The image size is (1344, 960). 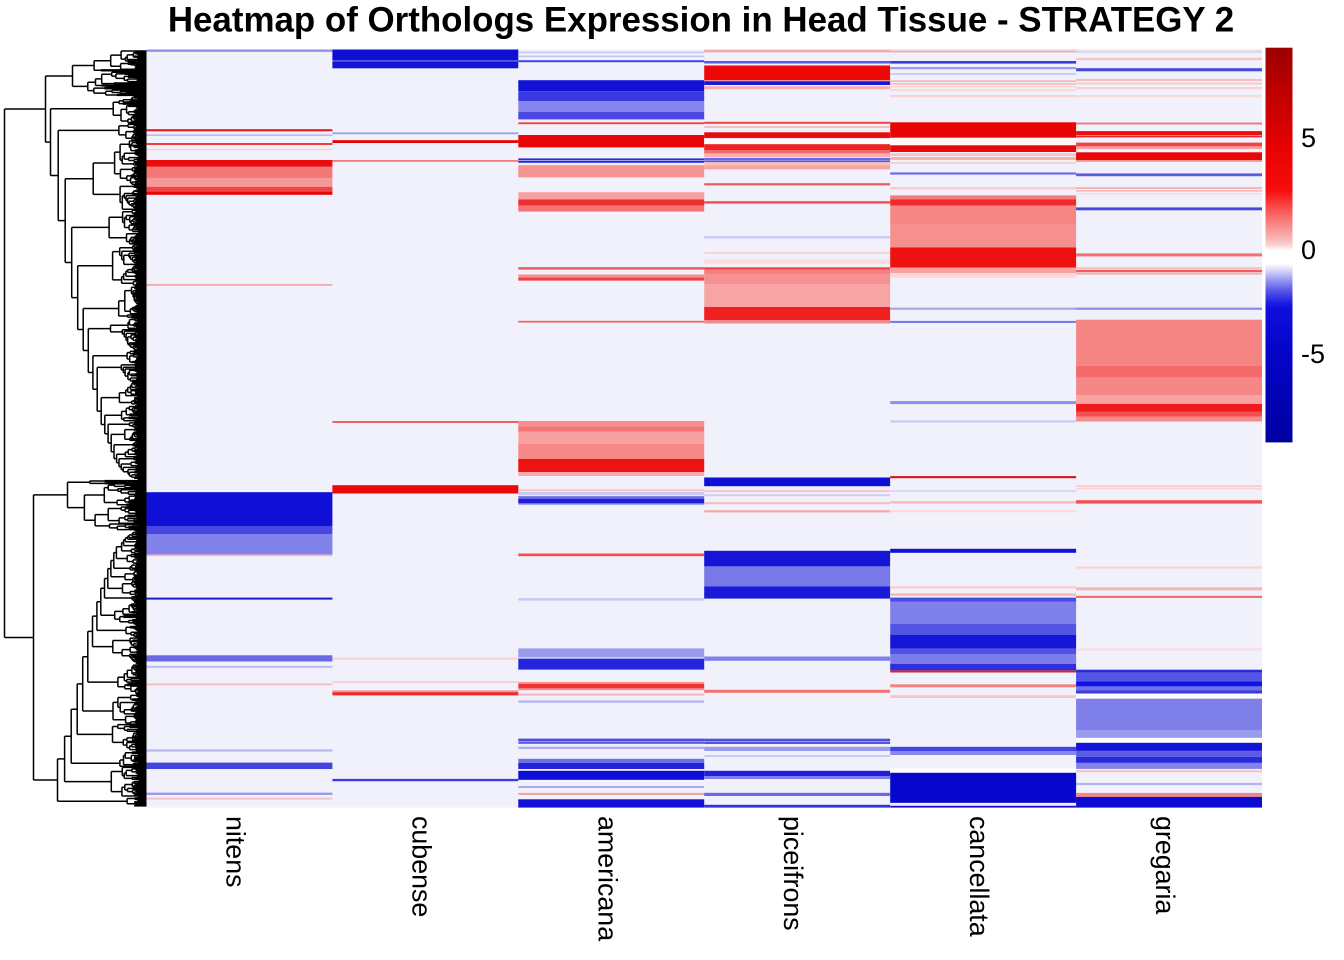 I want to click on svg-text: piceifrons, so click(x=793, y=873).